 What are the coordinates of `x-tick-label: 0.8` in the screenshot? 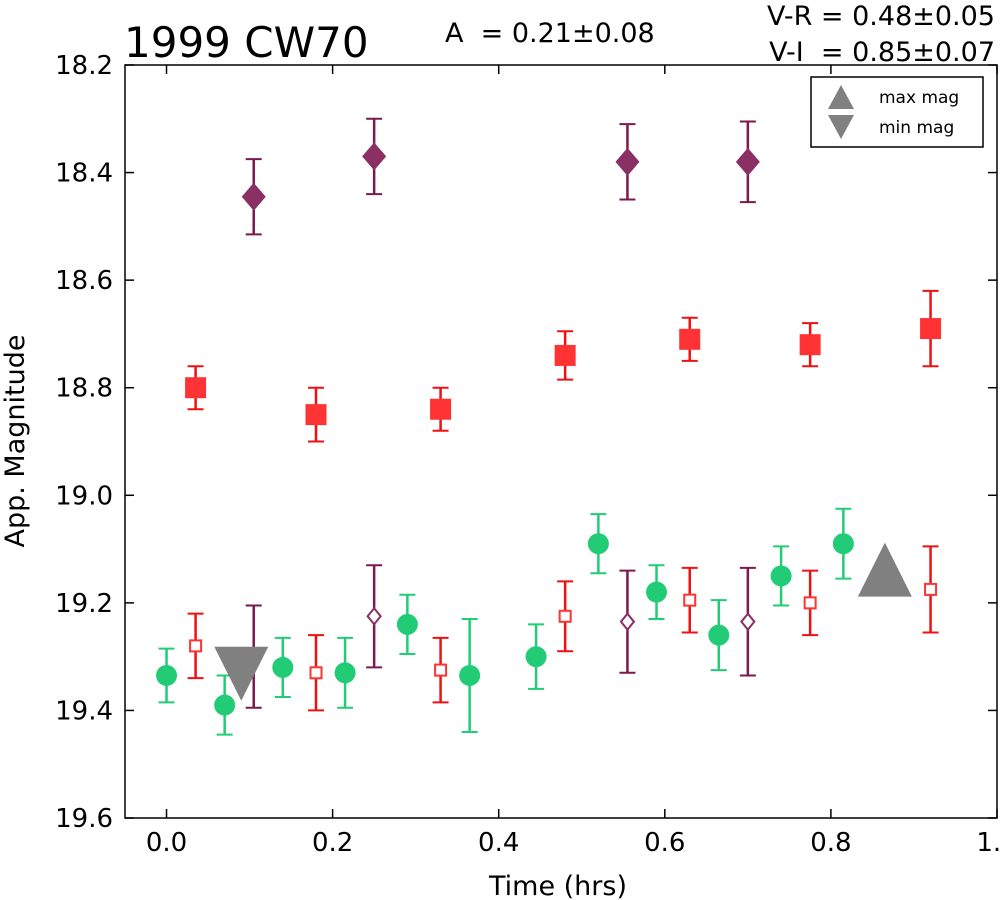 It's located at (830, 843).